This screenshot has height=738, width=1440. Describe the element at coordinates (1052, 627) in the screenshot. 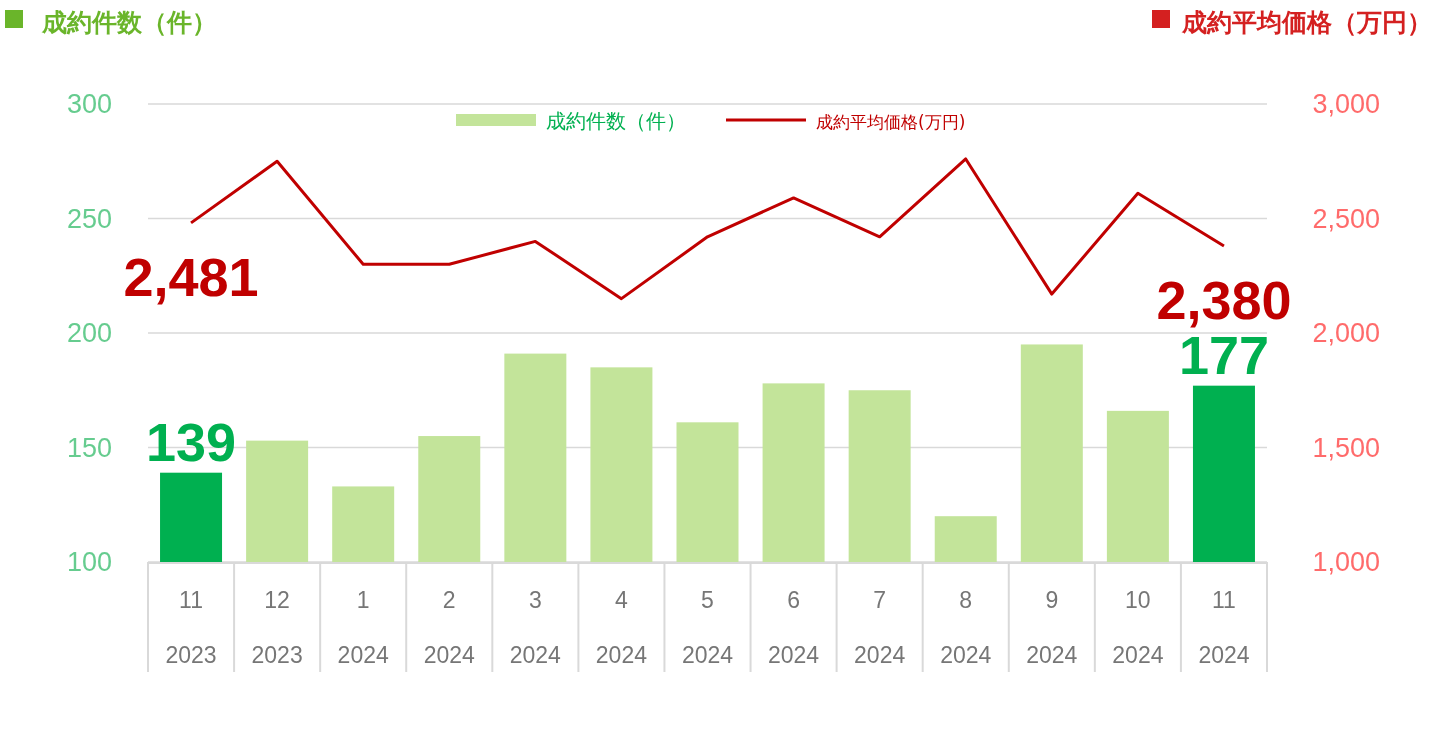

I see `category-label: 9 2024` at that location.